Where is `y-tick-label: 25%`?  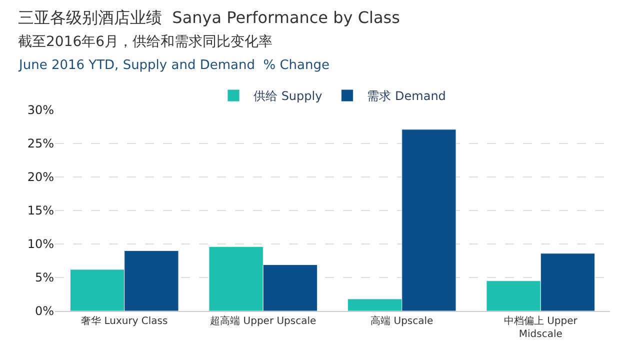
y-tick-label: 25% is located at coordinates (40, 143).